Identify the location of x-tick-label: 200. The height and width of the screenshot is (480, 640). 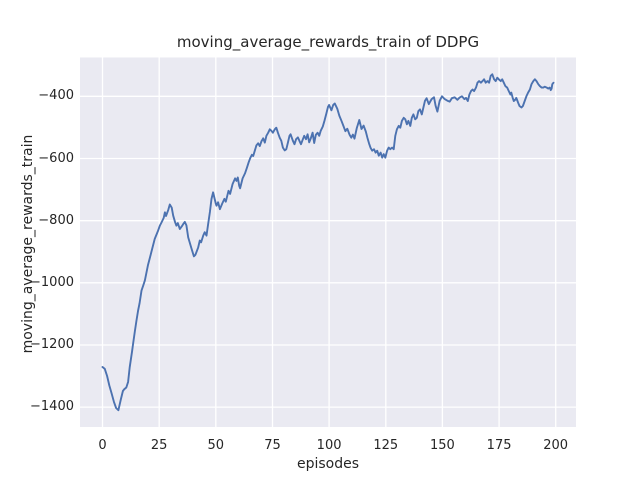
(556, 445).